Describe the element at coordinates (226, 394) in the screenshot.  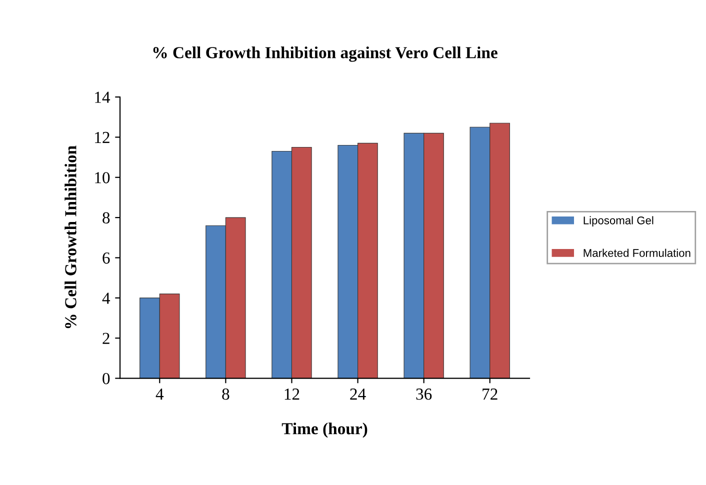
I see `x-tick-label: 8` at that location.